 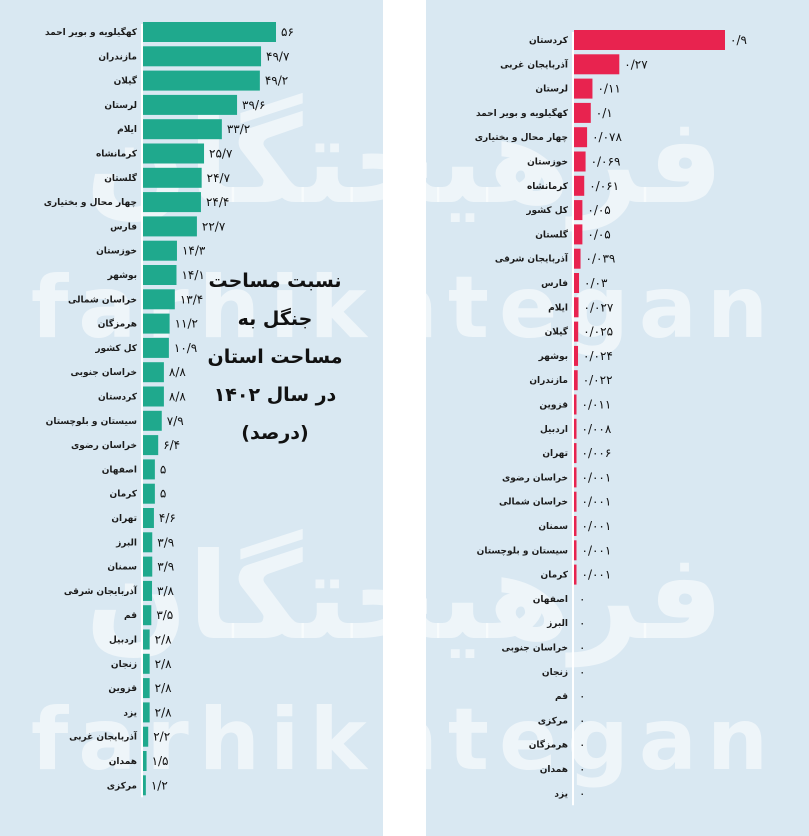 What do you see at coordinates (738, 40) in the screenshot?
I see `value-label: ۰/۹` at bounding box center [738, 40].